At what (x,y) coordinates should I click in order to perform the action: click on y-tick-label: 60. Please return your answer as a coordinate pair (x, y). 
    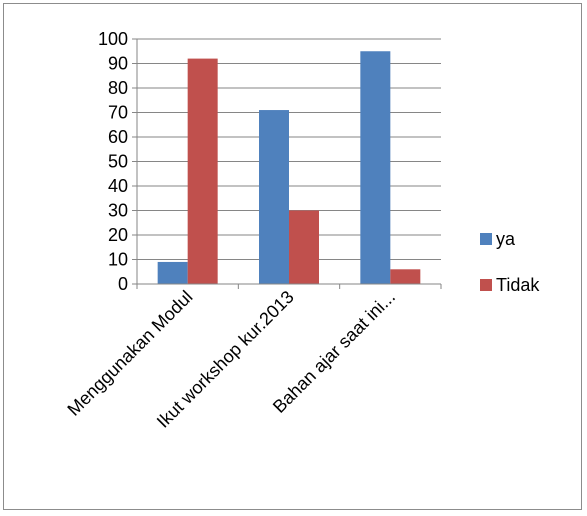
    Looking at the image, I should click on (118, 137).